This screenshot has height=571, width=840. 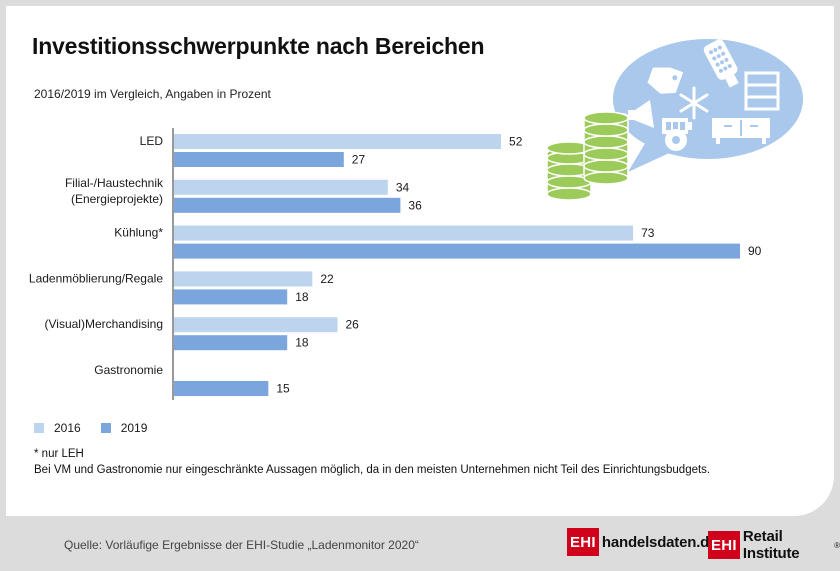 I want to click on footnote-asterisk: * nur LEH, so click(x=59, y=454).